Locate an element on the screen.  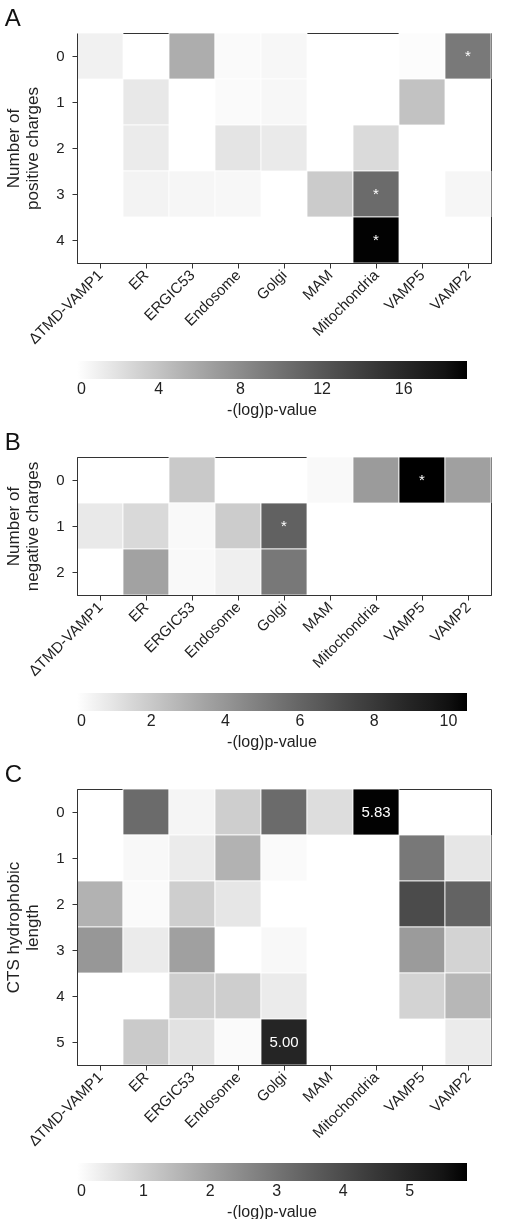
color-bar-label: 16 is located at coordinates (403, 388).